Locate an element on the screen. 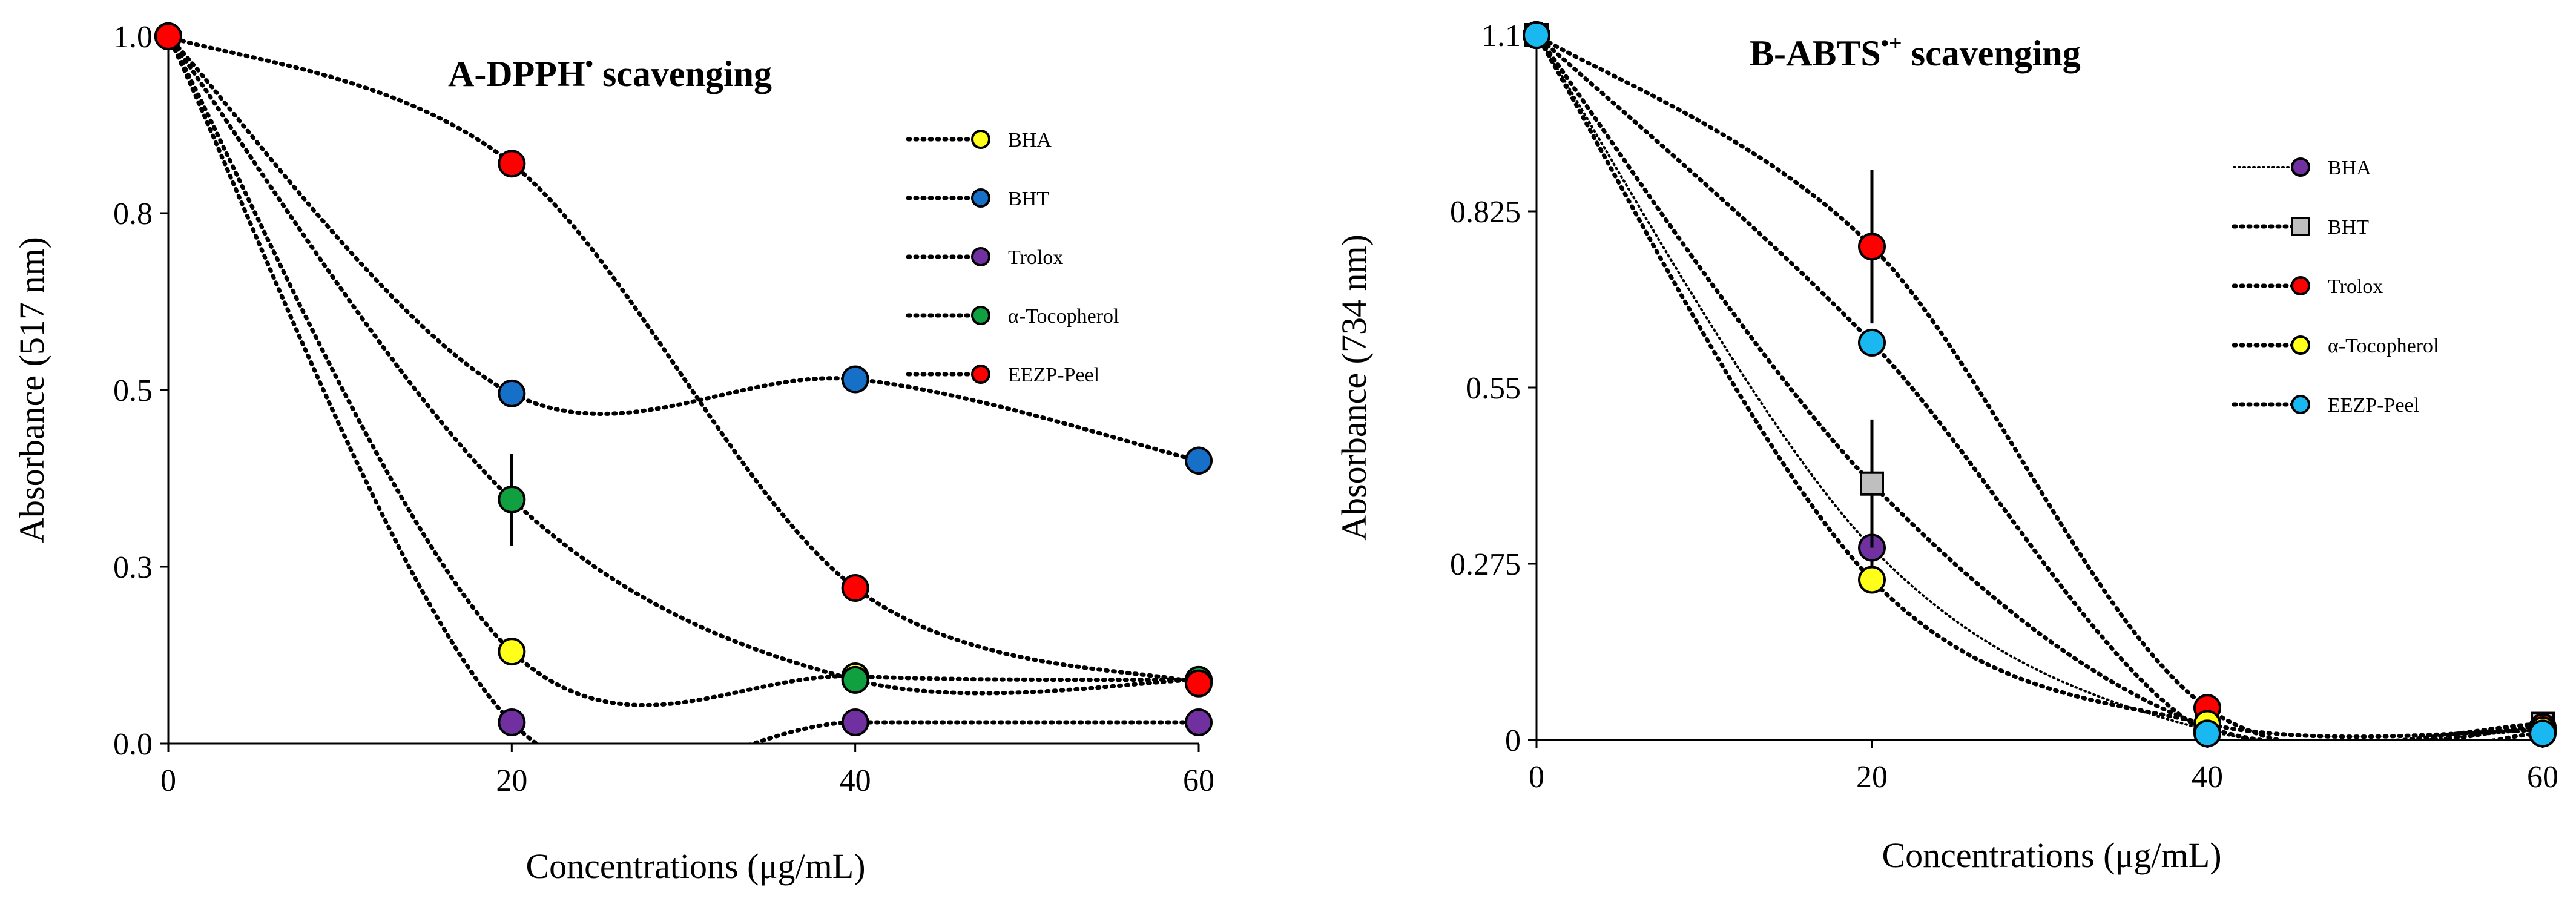 This screenshot has width=2576, height=904. y-tick-label: 0.55 is located at coordinates (1493, 388).